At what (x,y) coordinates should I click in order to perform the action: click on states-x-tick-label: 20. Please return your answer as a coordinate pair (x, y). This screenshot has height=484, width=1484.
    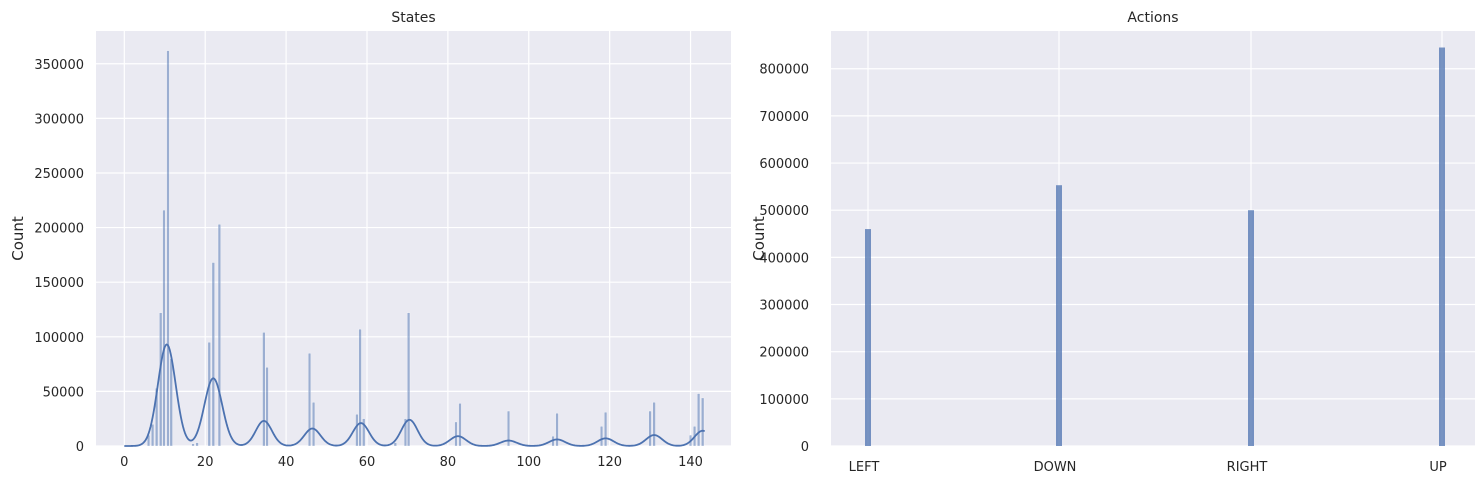
    Looking at the image, I should click on (205, 462).